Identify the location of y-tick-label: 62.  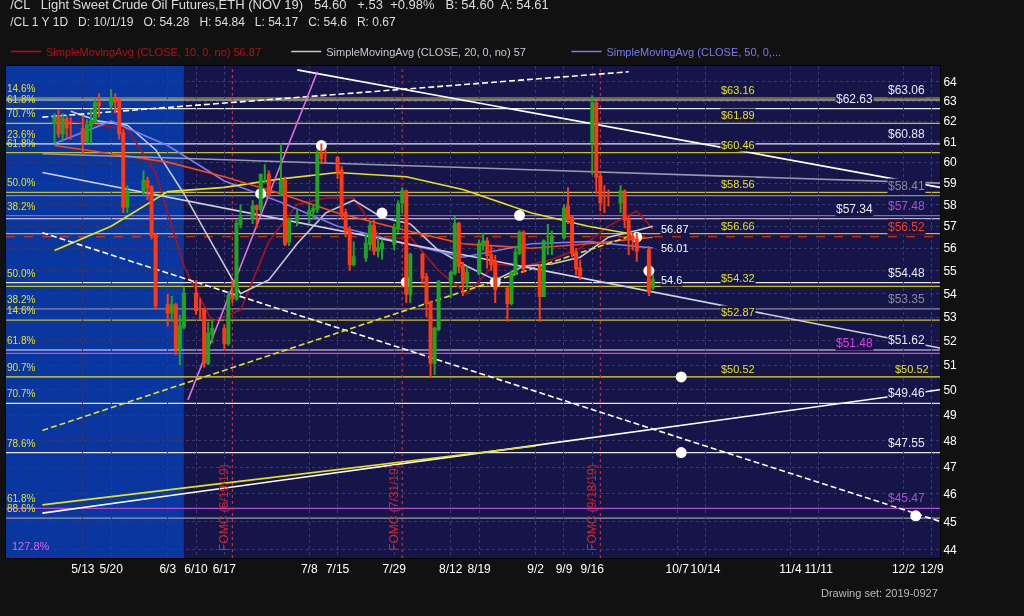
(950, 121).